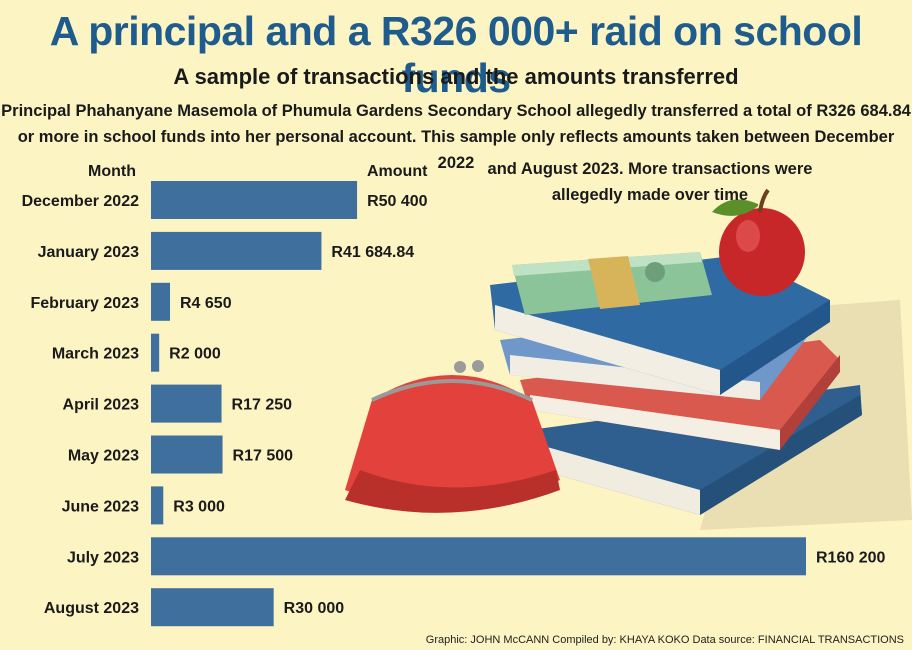 This screenshot has width=912, height=650. What do you see at coordinates (397, 171) in the screenshot?
I see `column-header-amount: Amount` at bounding box center [397, 171].